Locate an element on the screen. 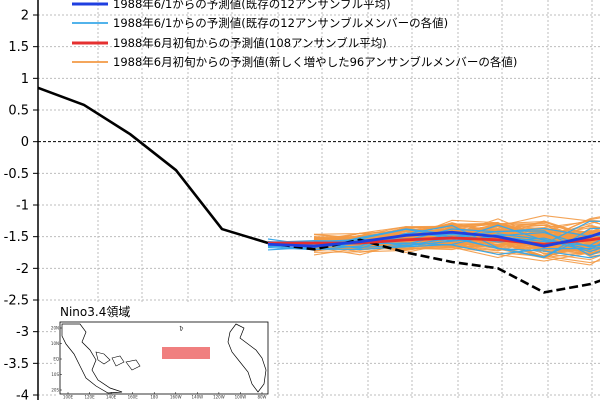 The height and width of the screenshot is (400, 600). legend-label-mean108: 1988年6月初旬からの予測値(108アンサンブル平均) is located at coordinates (250, 43).